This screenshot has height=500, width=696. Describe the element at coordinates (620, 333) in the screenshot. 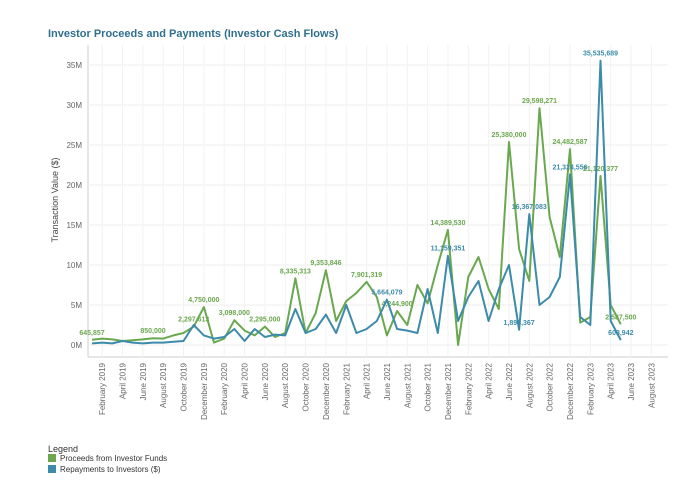

I see `data-label: 608,942` at that location.